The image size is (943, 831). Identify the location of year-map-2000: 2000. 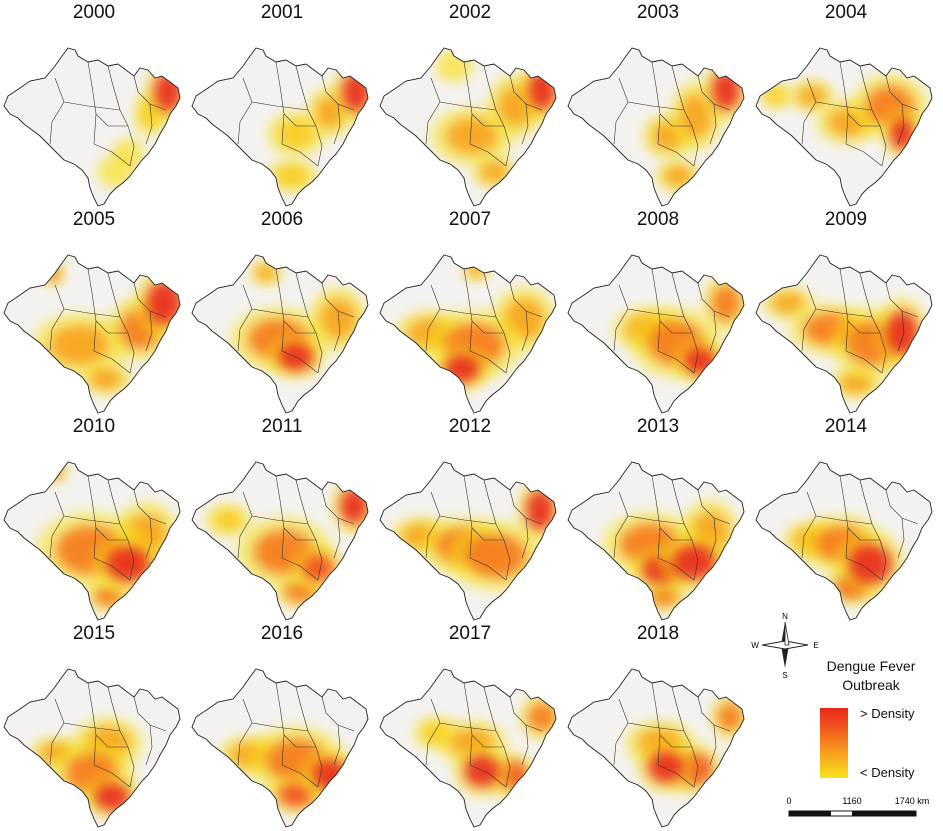
(94, 104).